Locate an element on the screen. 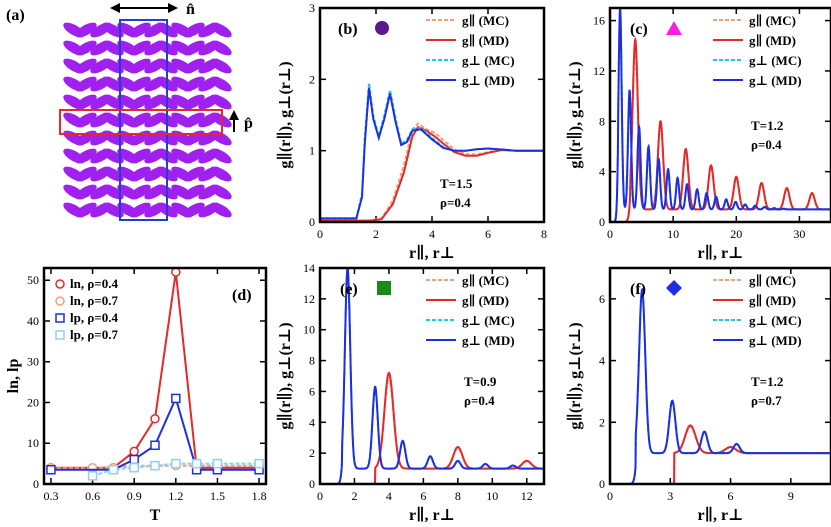 This screenshot has height=527, width=831. legend-label: lp, ρ=0.4 is located at coordinates (94, 317).